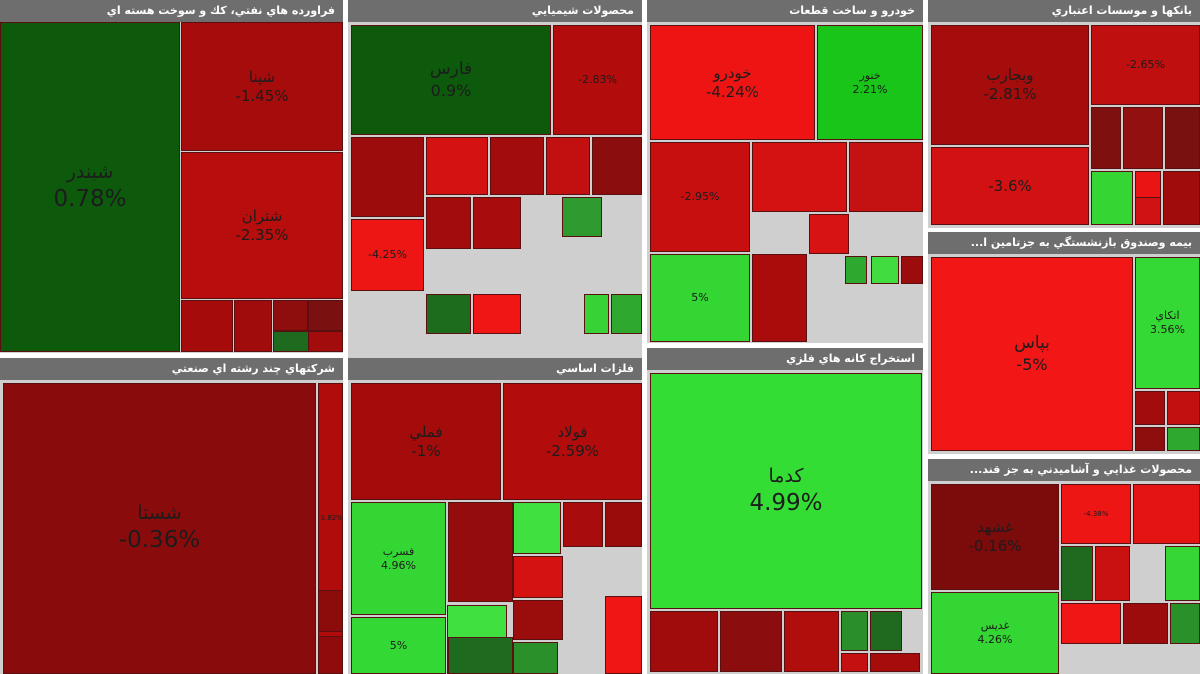 The image size is (1200, 674). What do you see at coordinates (159, 513) in the screenshot?
I see `tile-symbol: شستا` at bounding box center [159, 513].